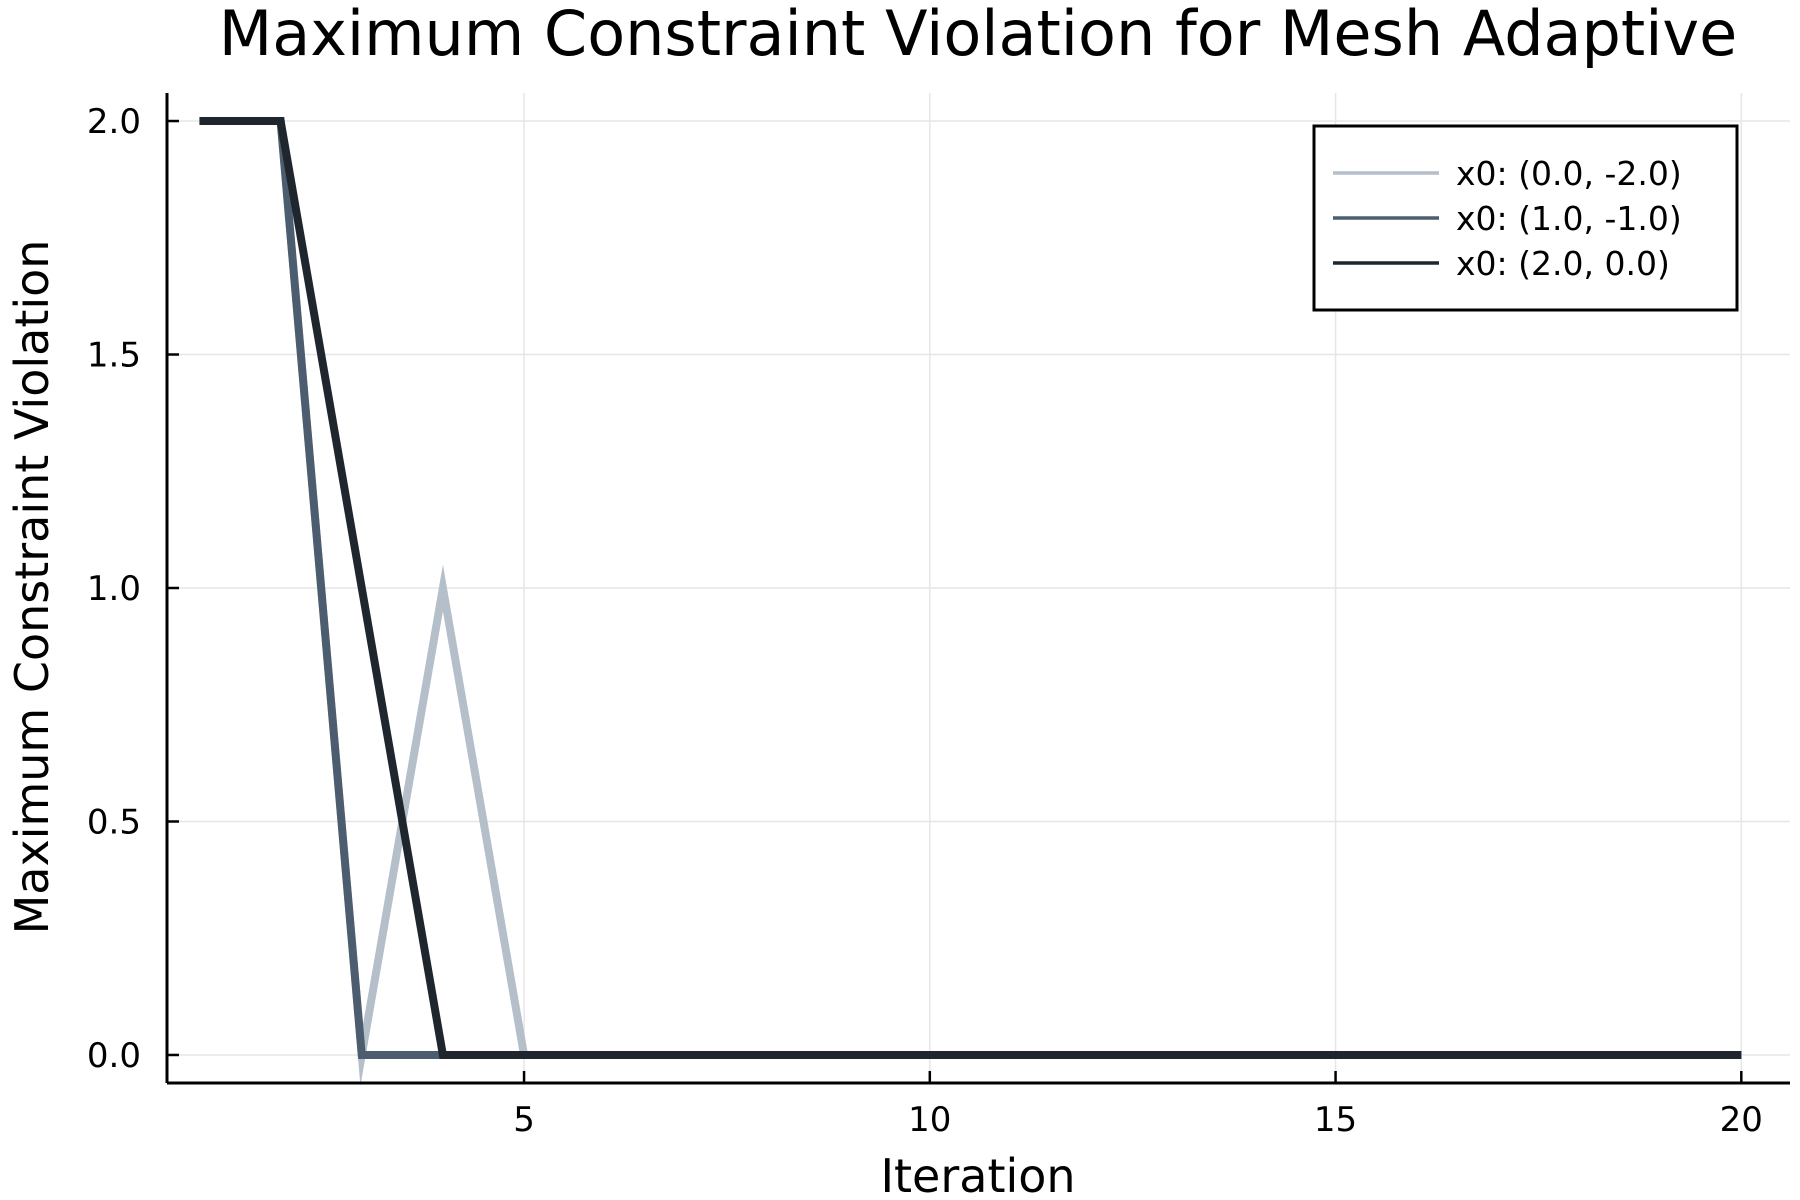 The width and height of the screenshot is (1800, 1200). Describe the element at coordinates (1741, 1120) in the screenshot. I see `x-tick-label: 20` at that location.